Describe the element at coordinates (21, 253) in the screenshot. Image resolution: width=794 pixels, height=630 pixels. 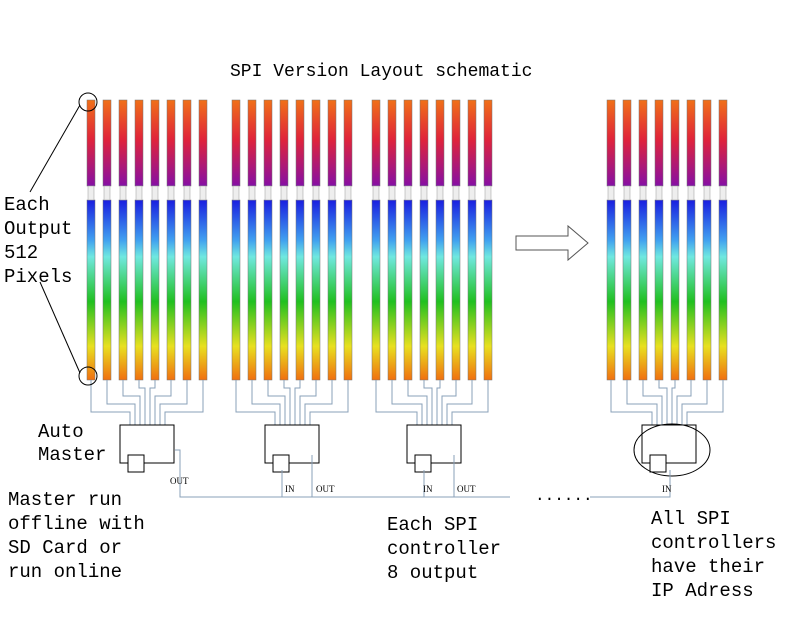
I see `note: 512` at that location.